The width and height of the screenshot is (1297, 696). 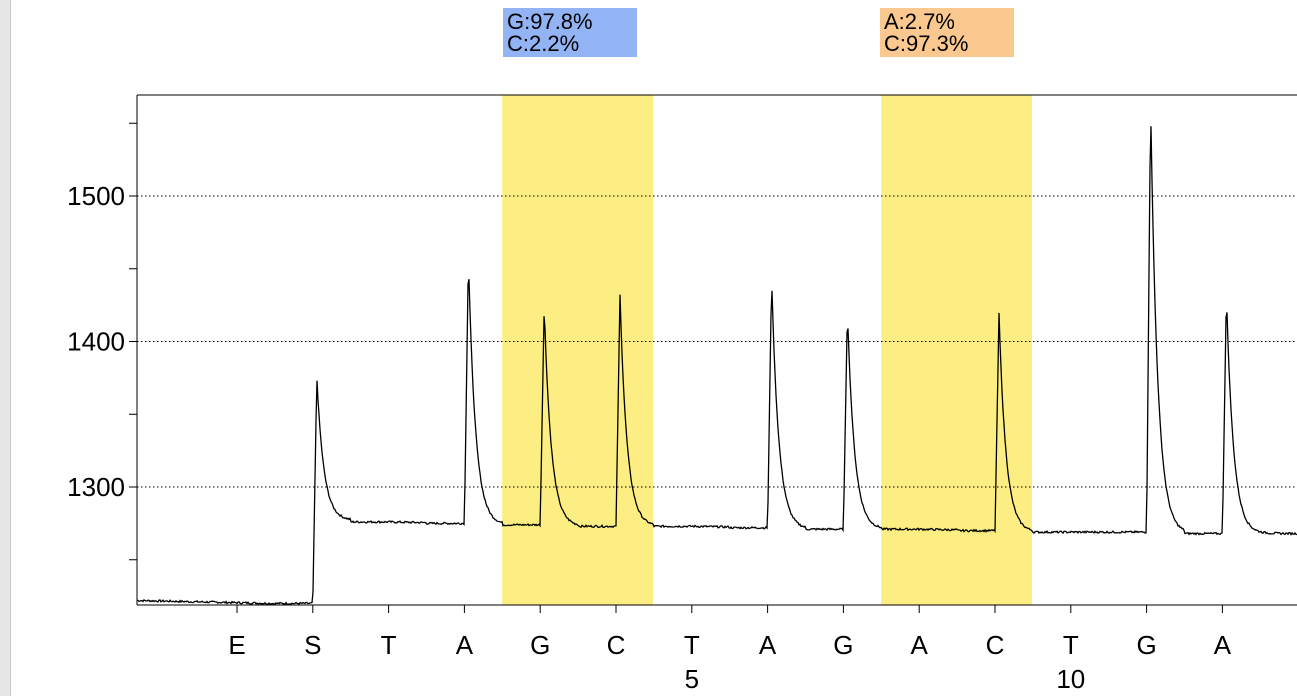 What do you see at coordinates (96, 196) in the screenshot?
I see `y-tick-label: 1500` at bounding box center [96, 196].